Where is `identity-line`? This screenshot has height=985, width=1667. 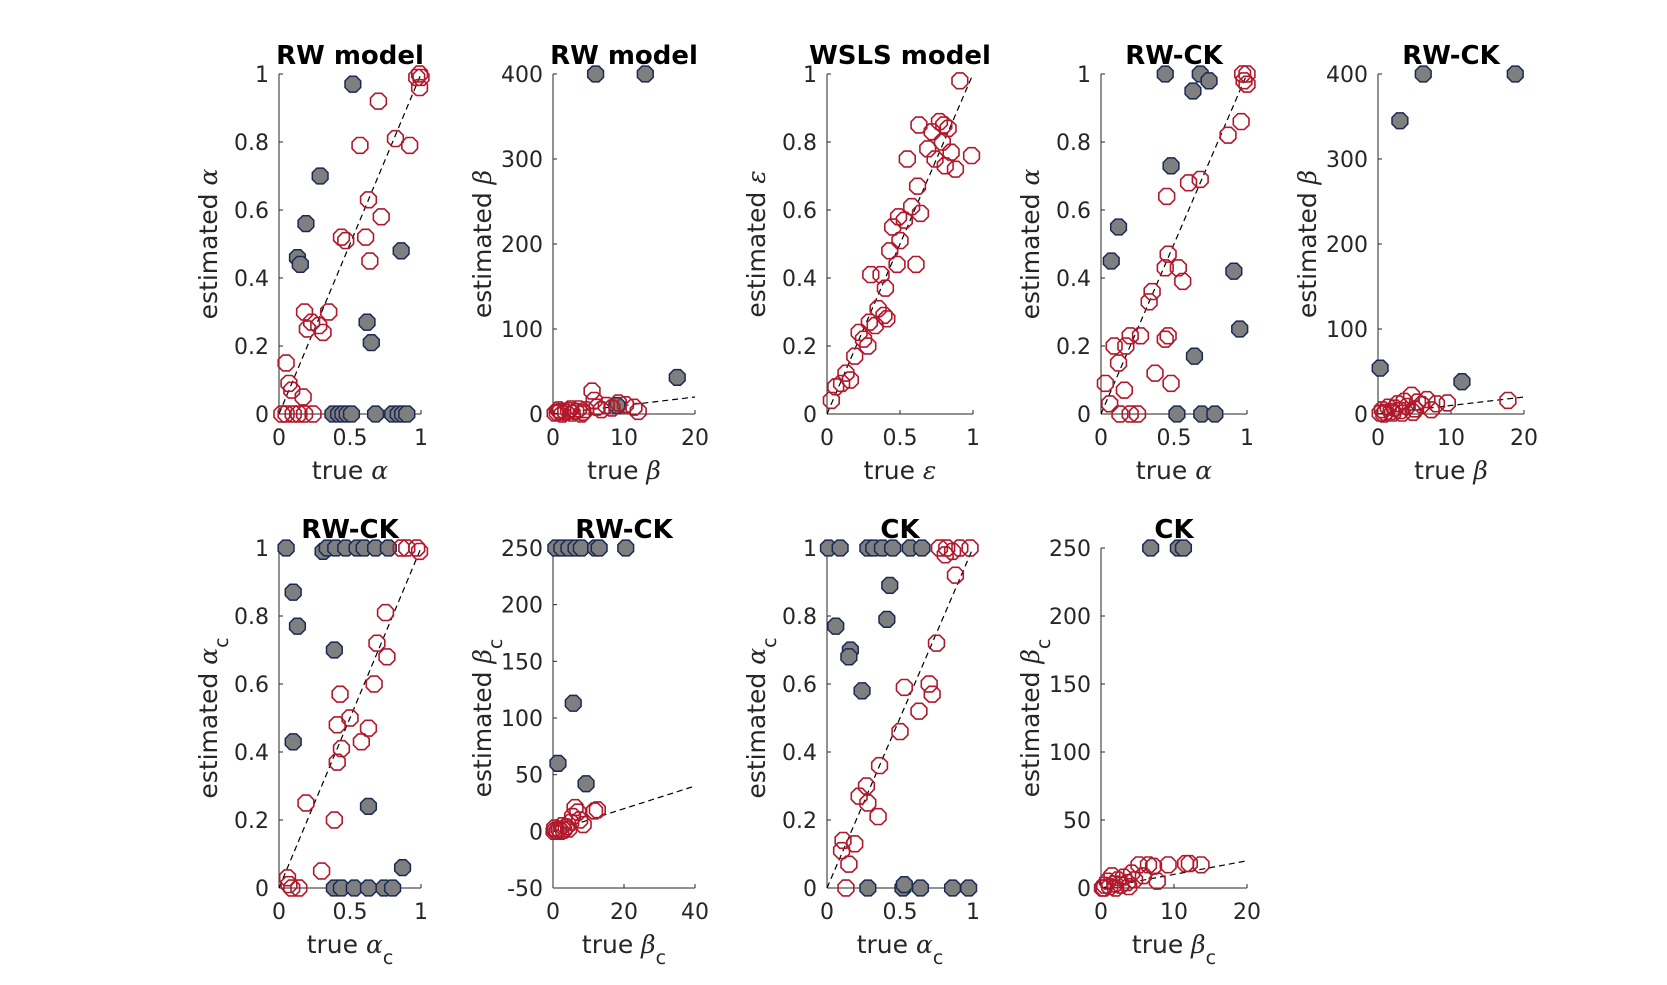
identity-line is located at coordinates (1174, 243).